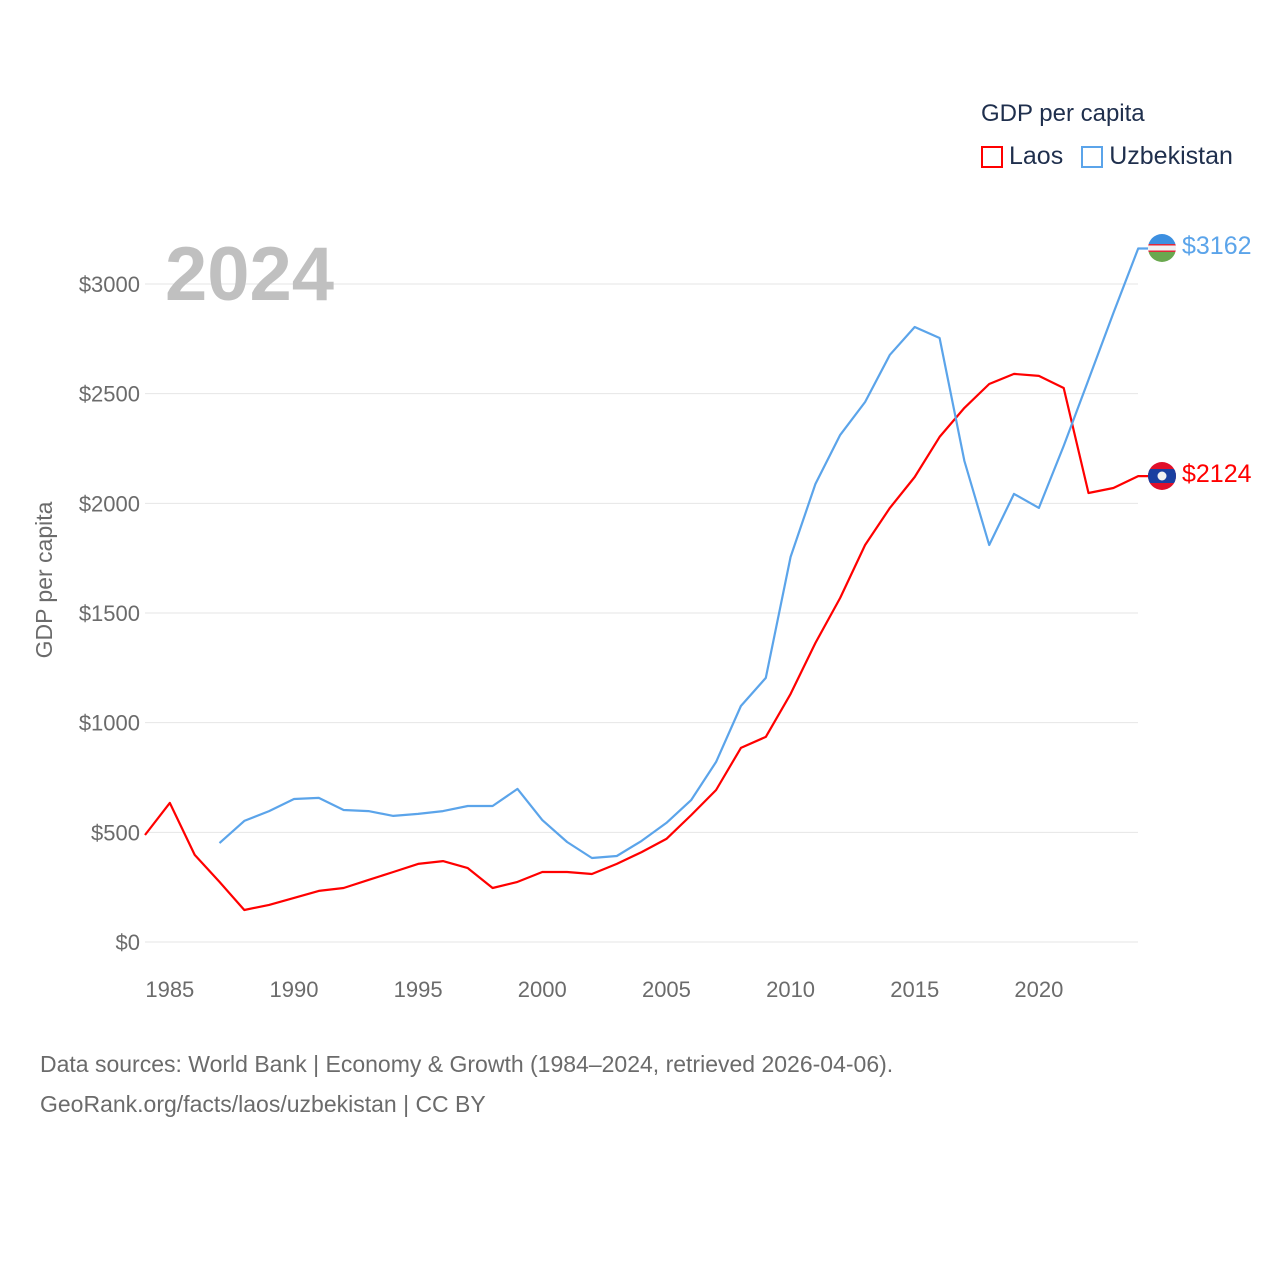 This screenshot has width=1280, height=1280. What do you see at coordinates (1217, 474) in the screenshot?
I see `laos-end-label: $2124` at bounding box center [1217, 474].